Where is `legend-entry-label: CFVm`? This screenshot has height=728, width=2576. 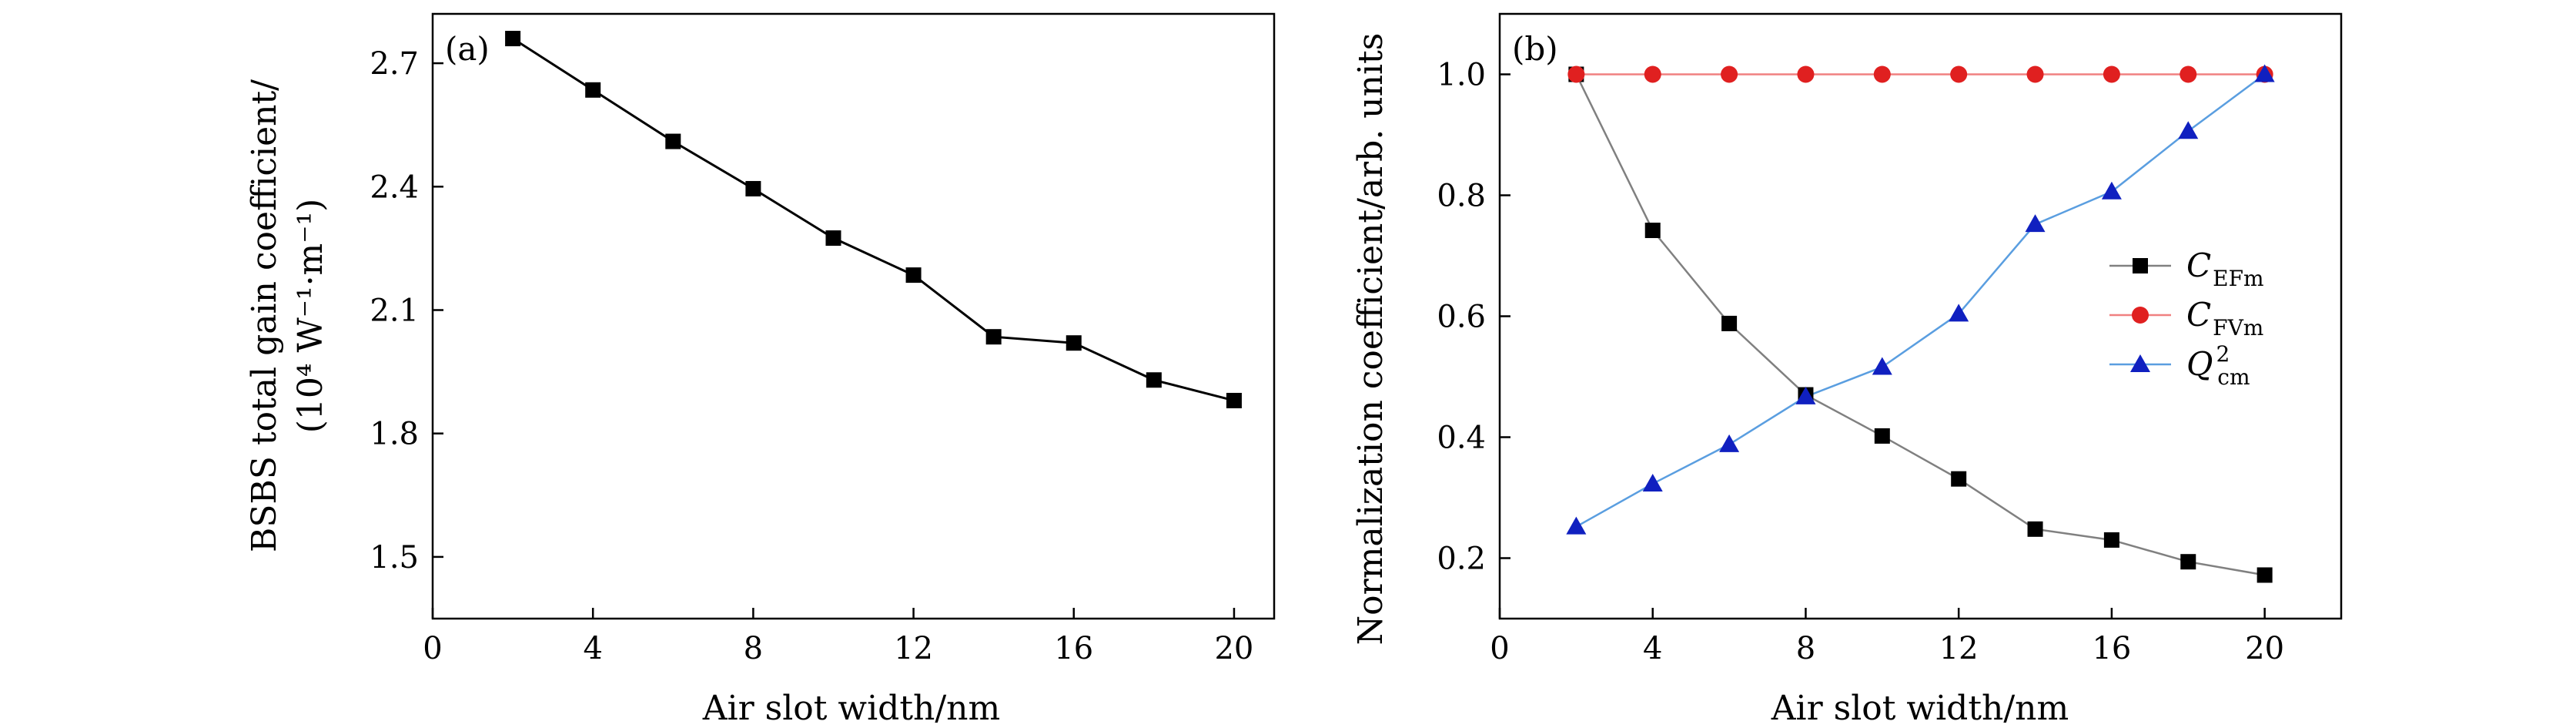
legend-entry-label: CFVm is located at coordinates (2224, 318).